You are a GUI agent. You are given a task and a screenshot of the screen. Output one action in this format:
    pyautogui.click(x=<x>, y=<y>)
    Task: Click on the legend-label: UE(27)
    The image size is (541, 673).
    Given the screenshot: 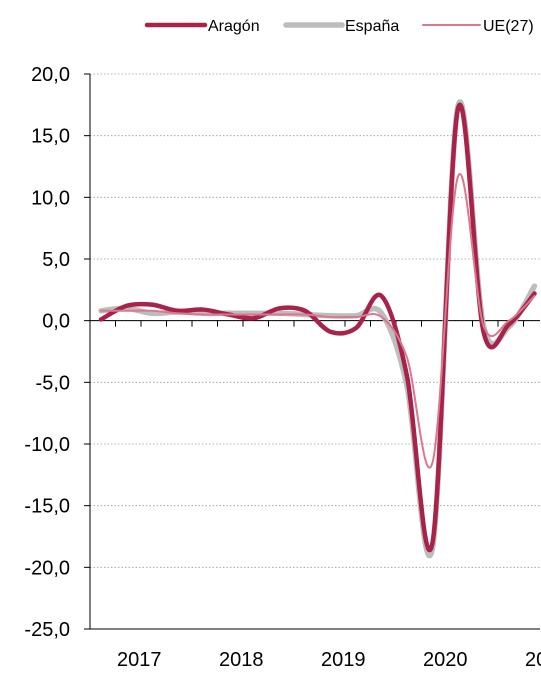 What is the action you would take?
    pyautogui.click(x=508, y=26)
    